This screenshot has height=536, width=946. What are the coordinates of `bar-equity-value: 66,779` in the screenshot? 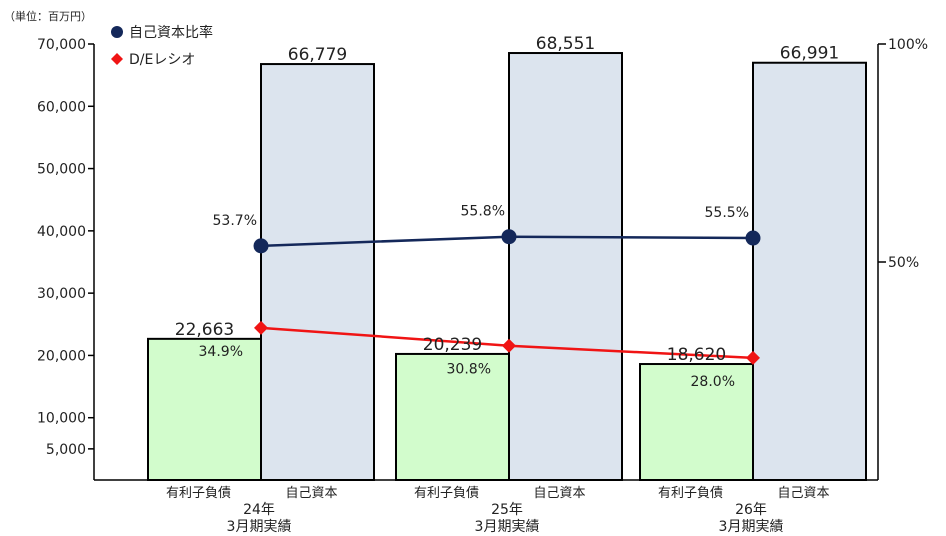 It's located at (317, 55).